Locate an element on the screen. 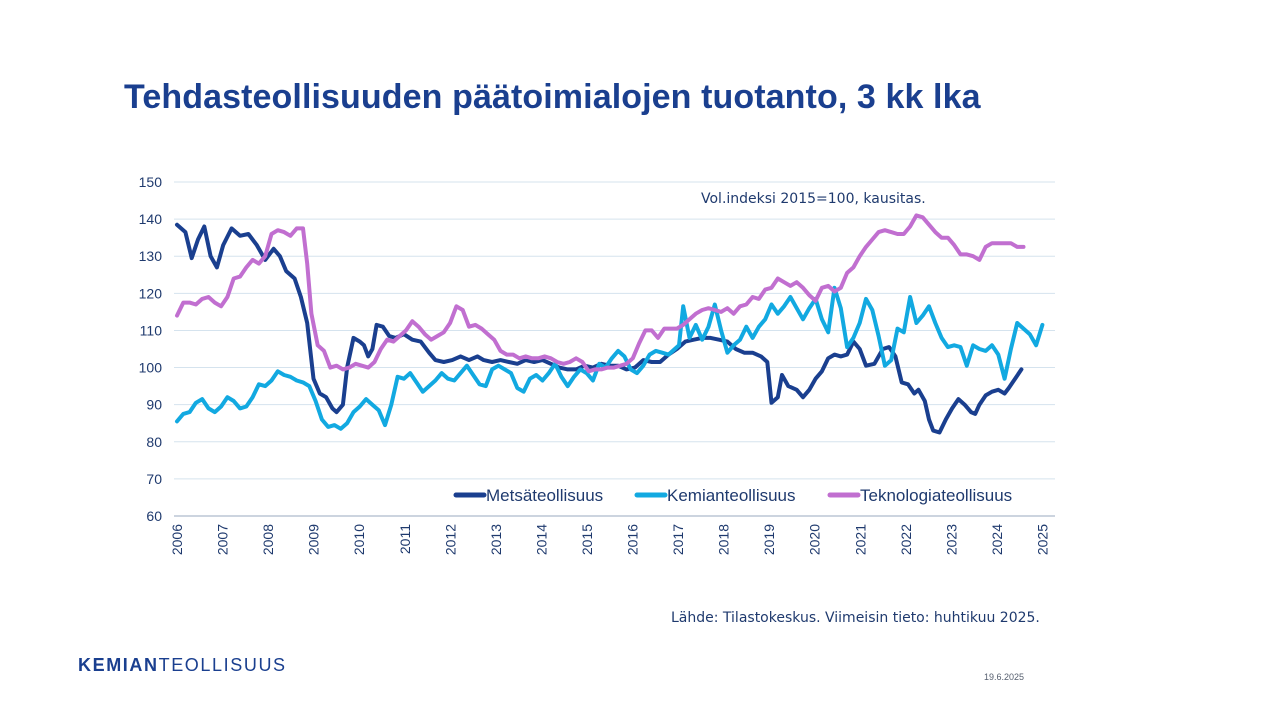 The width and height of the screenshot is (1280, 720). logo-bold-text: KEMIAN is located at coordinates (118, 665).